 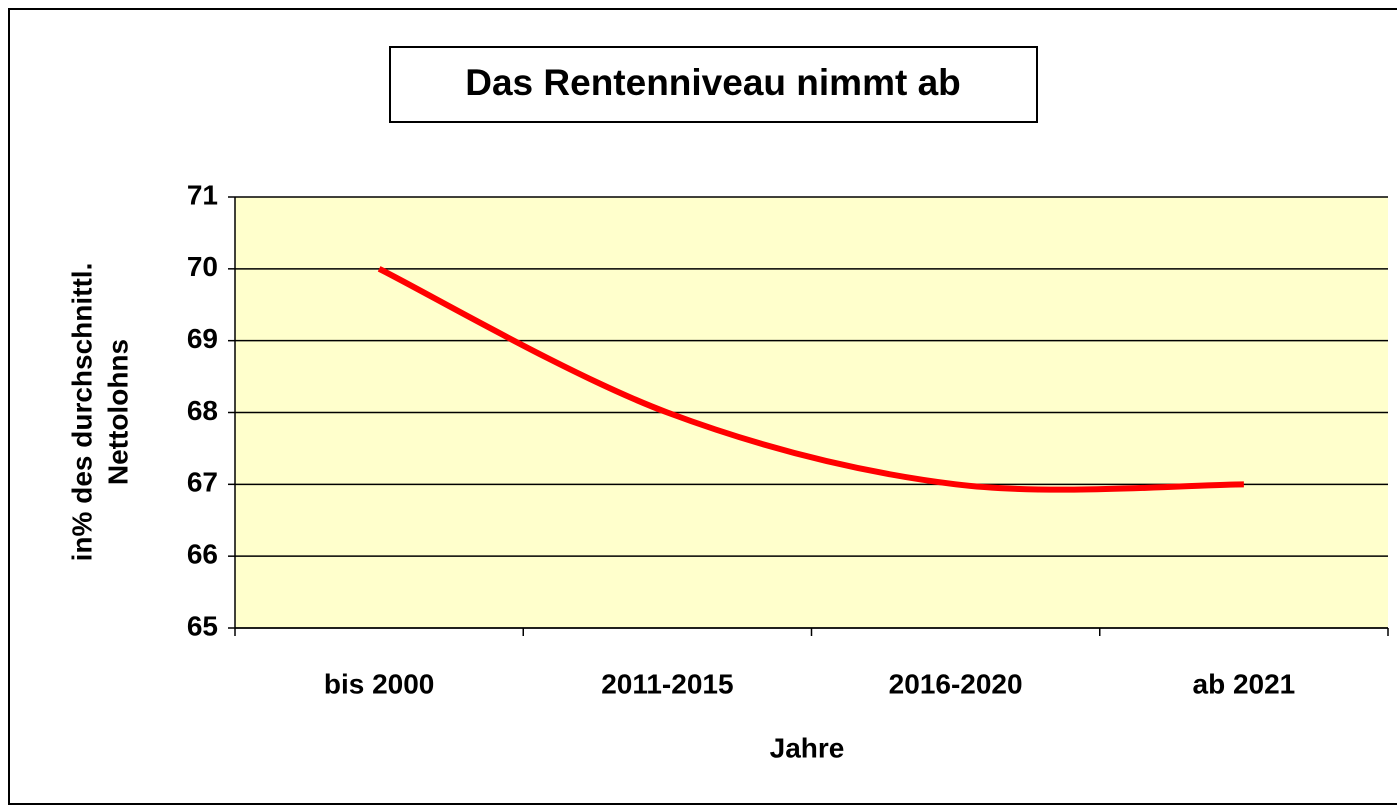 I want to click on y-tick-label: 67, so click(x=202, y=482).